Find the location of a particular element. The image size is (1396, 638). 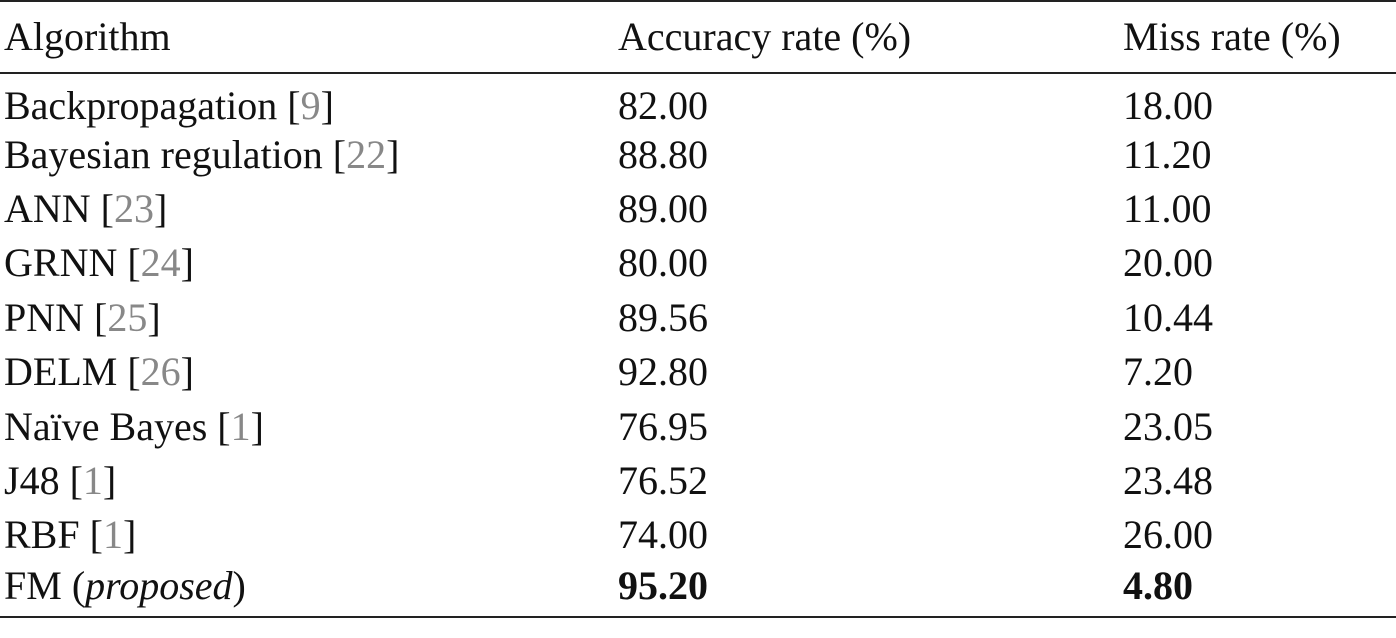

algorithm-cell: J48 [1] is located at coordinates (309, 481).